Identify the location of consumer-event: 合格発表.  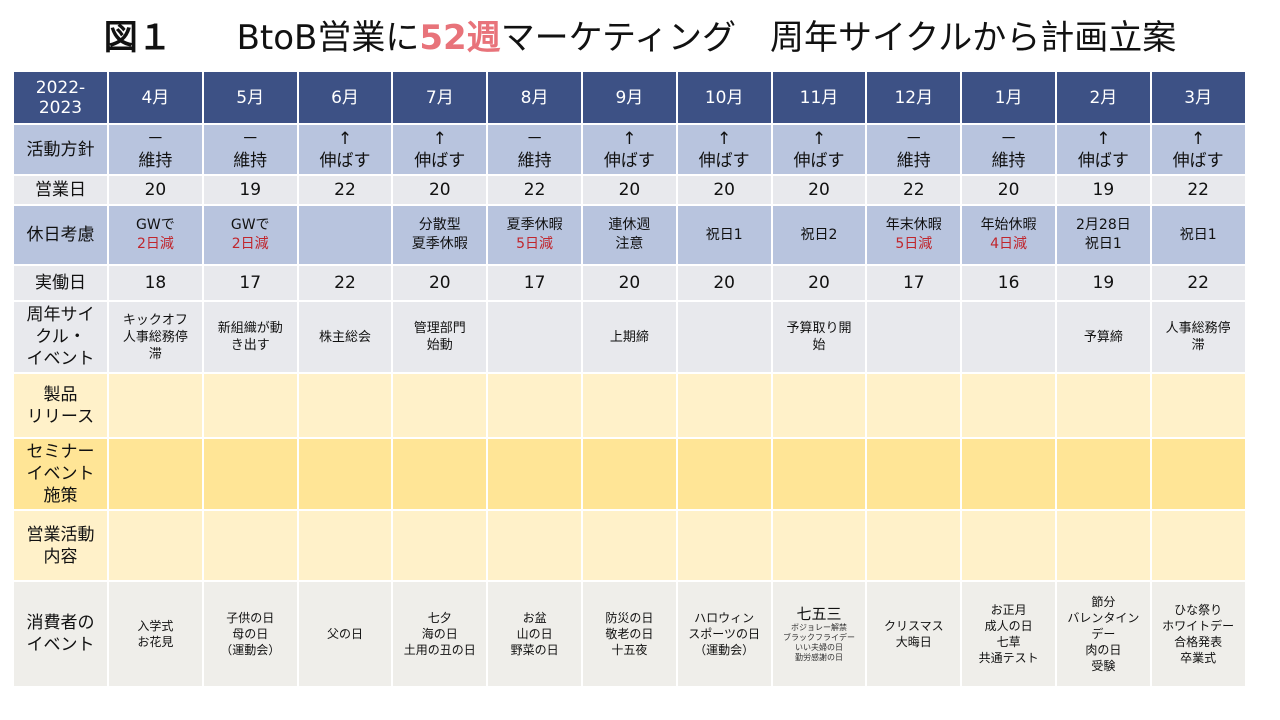
(1198, 642).